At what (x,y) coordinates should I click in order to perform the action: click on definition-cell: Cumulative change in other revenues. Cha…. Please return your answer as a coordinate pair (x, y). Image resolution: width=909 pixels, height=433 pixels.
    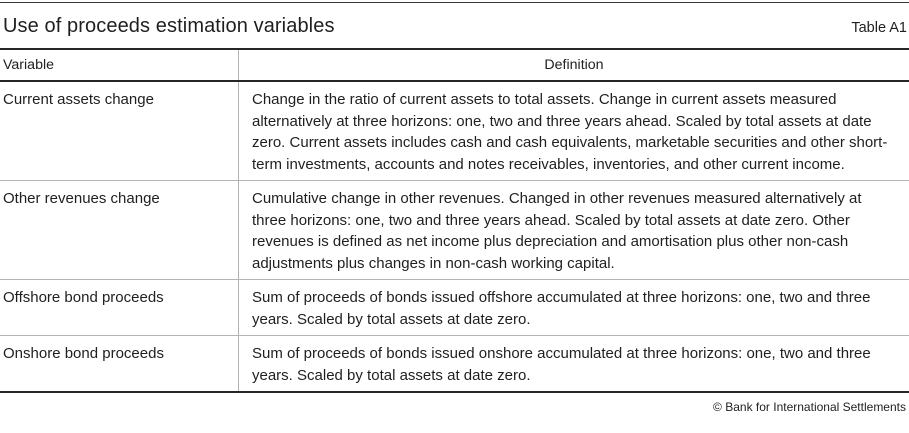
    Looking at the image, I should click on (557, 231).